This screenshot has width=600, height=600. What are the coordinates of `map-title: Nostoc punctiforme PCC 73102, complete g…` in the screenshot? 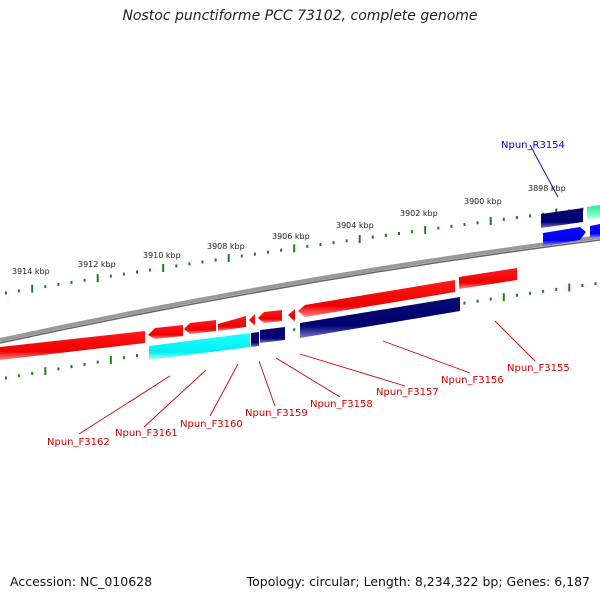 It's located at (300, 16).